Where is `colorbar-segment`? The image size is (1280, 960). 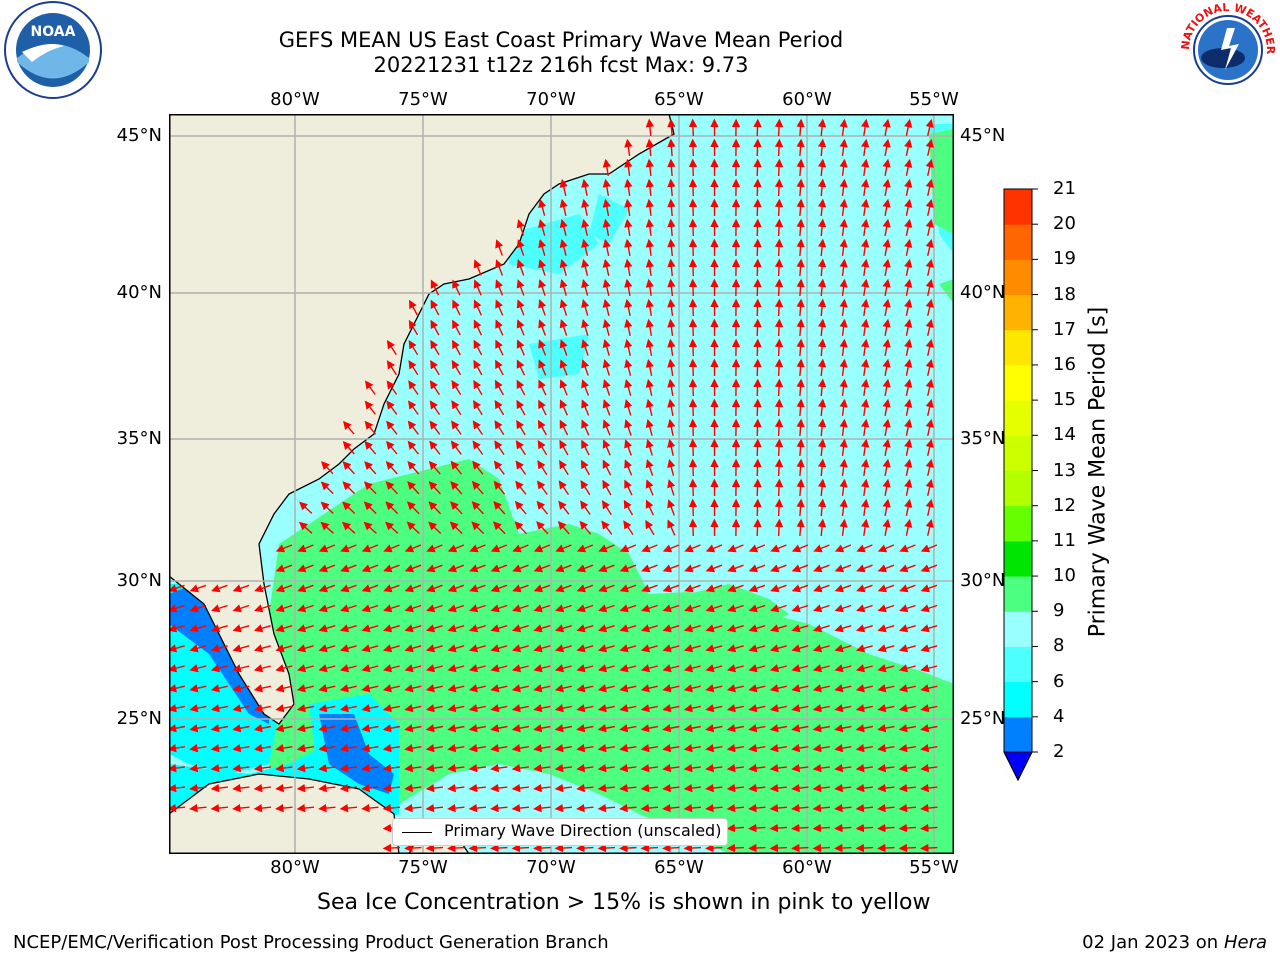 colorbar-segment is located at coordinates (1018, 734).